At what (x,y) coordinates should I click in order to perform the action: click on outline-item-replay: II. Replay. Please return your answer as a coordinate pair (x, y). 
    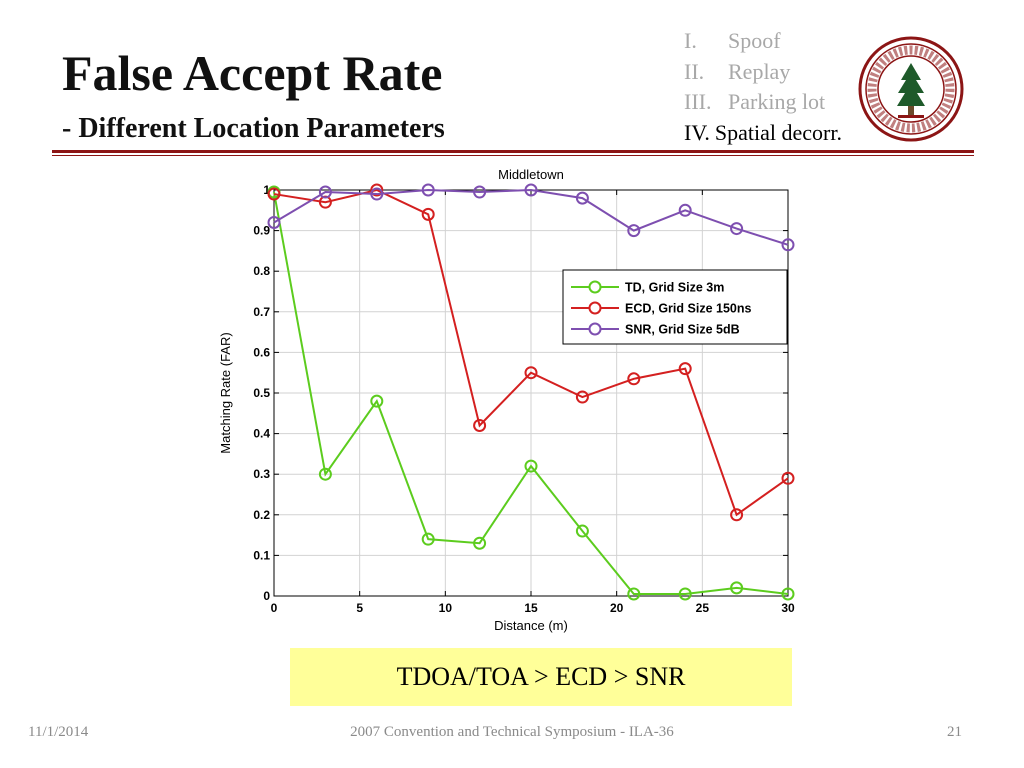
    Looking at the image, I should click on (763, 72).